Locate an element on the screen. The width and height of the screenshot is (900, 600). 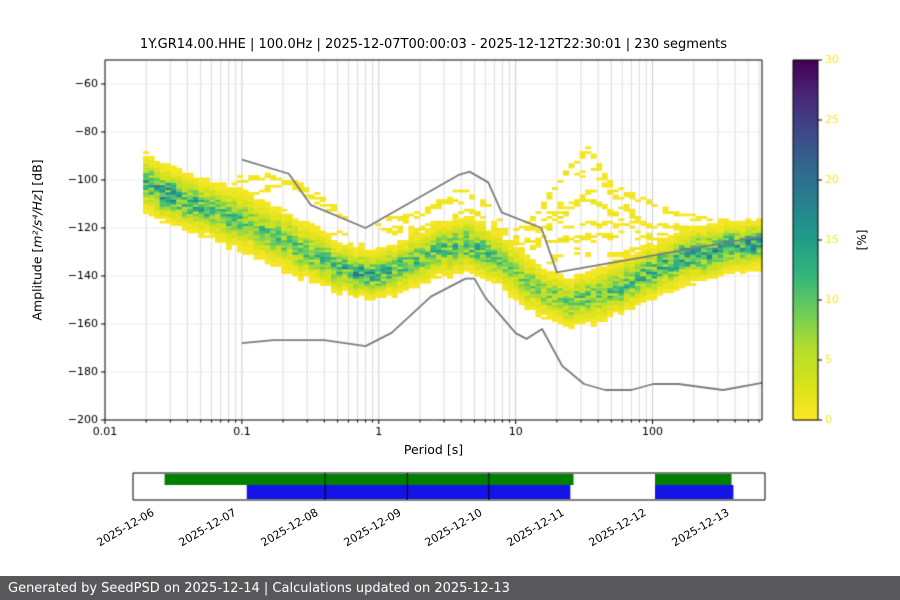
y-axis-label: Amplitude [m²/s⁴/Hz] [dB] is located at coordinates (37, 239).